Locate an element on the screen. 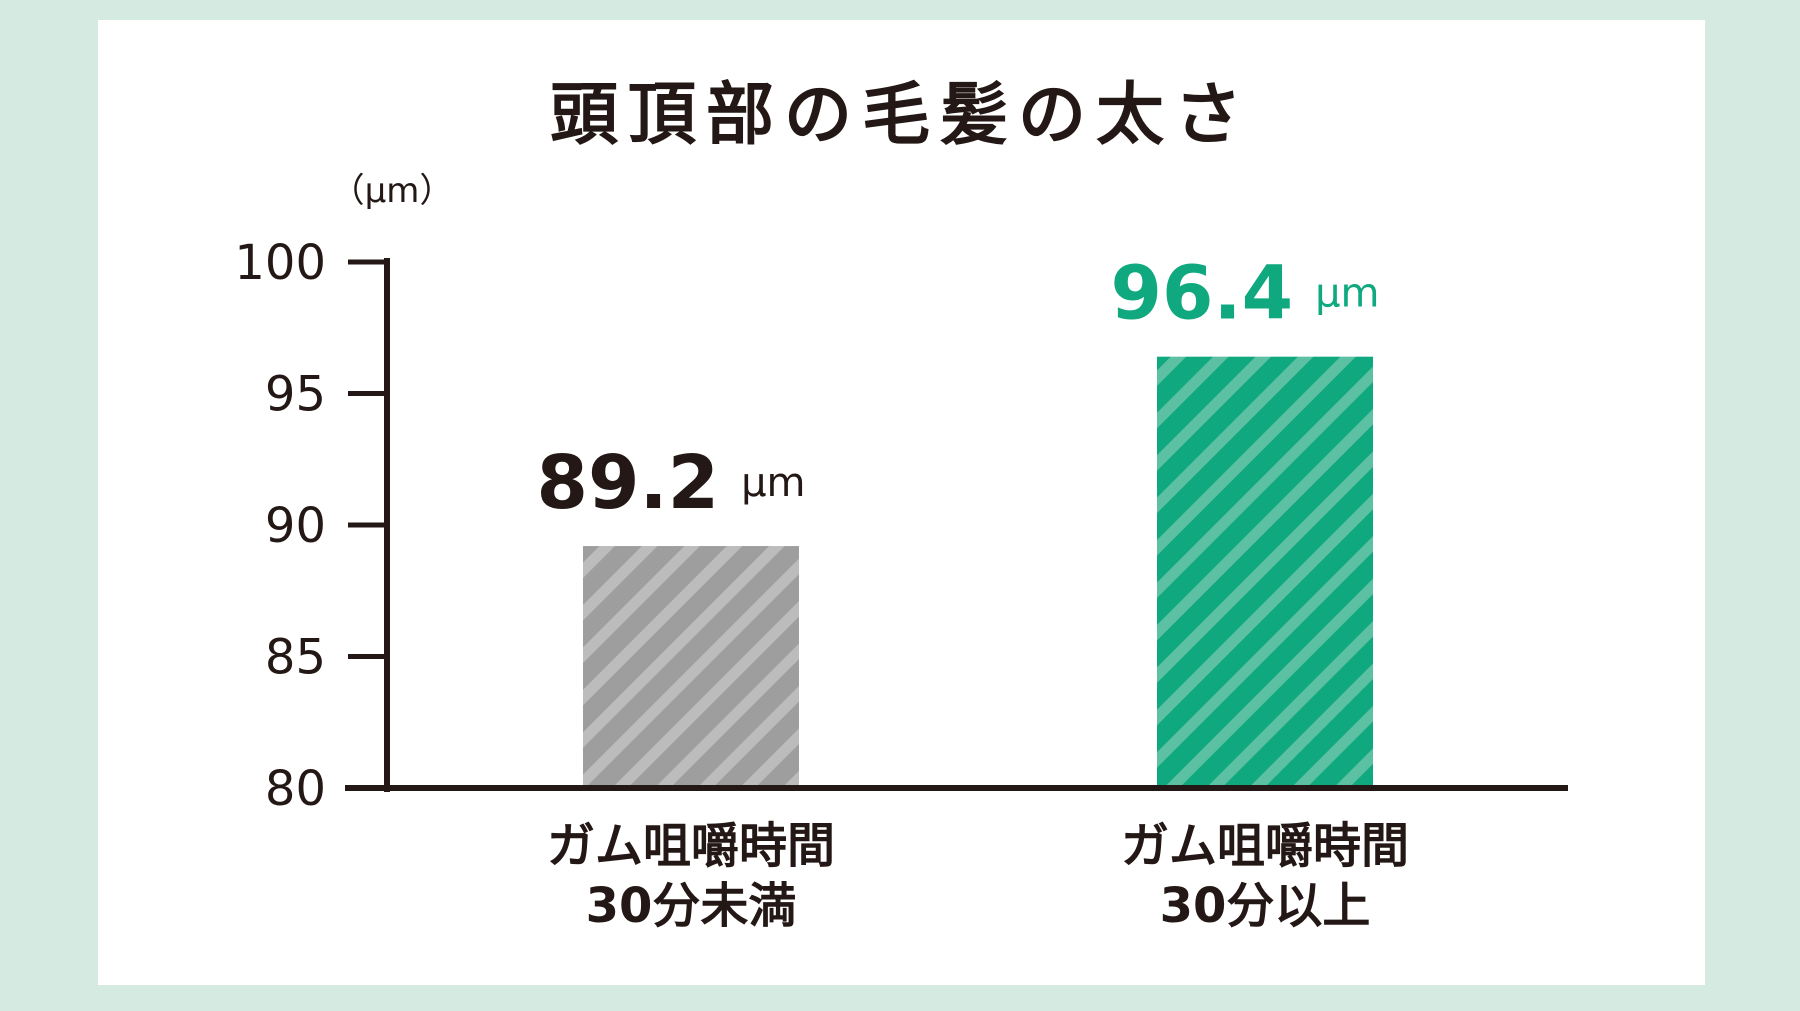  x-tick-label: 30分未満 is located at coordinates (691, 906).